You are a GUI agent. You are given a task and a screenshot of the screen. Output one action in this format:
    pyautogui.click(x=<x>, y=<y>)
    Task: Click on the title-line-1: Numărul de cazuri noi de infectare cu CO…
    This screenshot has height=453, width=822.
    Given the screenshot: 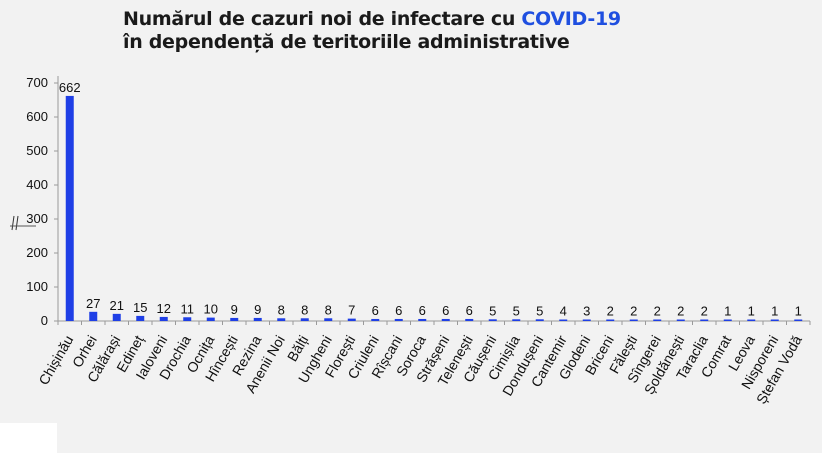 What is the action you would take?
    pyautogui.click(x=372, y=19)
    